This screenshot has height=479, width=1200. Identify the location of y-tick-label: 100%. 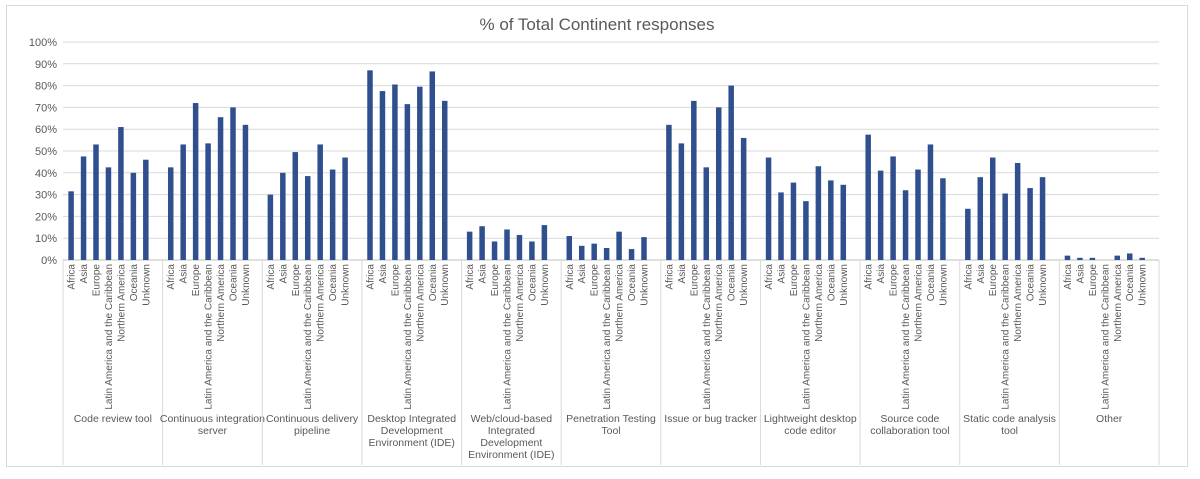
(43, 43).